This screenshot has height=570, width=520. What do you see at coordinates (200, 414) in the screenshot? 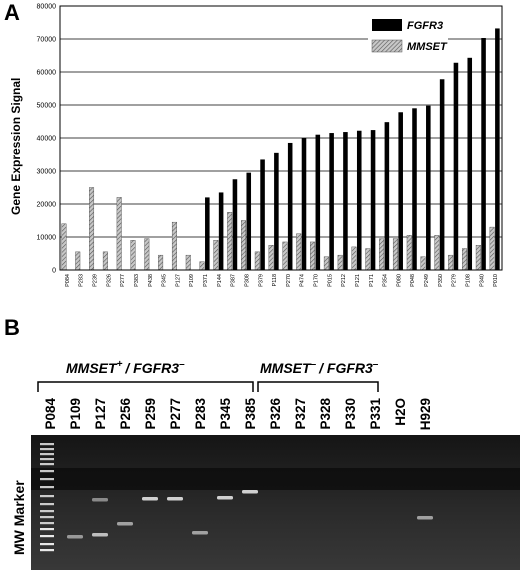
I see `lane-label: P283` at bounding box center [200, 414].